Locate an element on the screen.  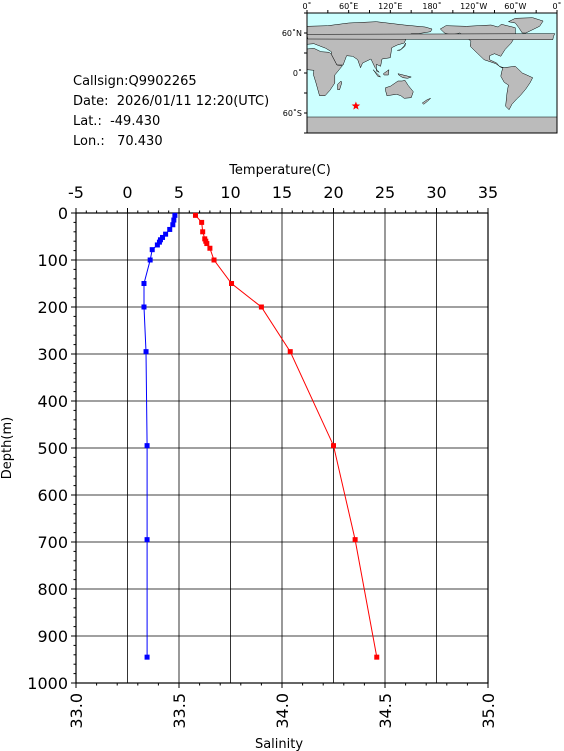
salinity-axis-title: Salinity is located at coordinates (279, 744).